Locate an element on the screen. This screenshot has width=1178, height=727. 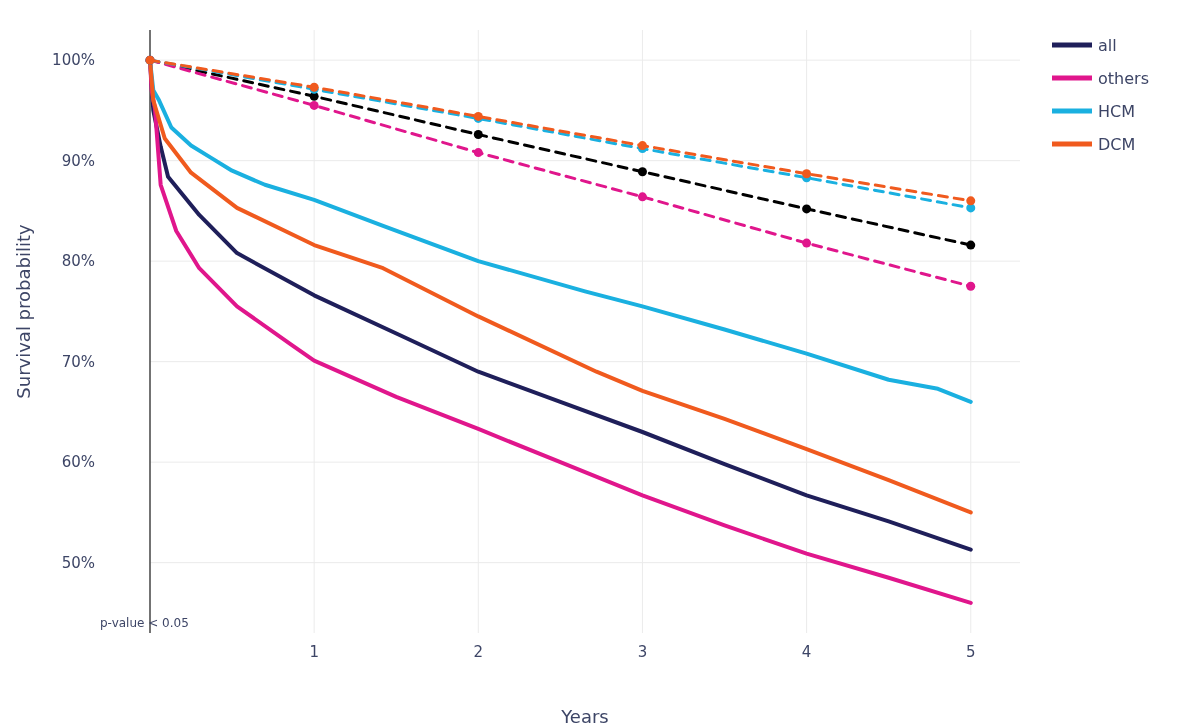
x-tick-label: 2 is located at coordinates (478, 652).